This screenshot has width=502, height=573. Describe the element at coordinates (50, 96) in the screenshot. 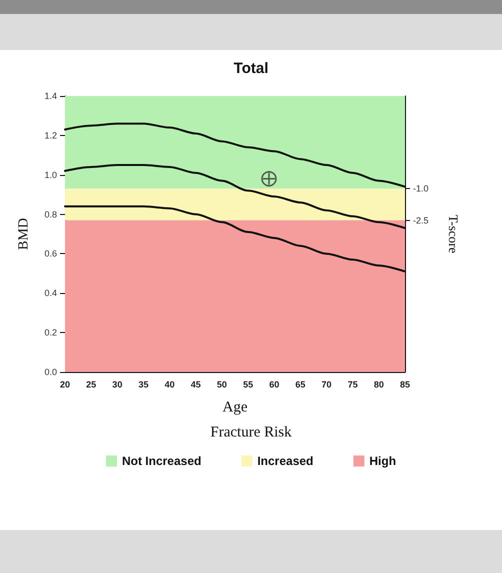

I see `y-tick-label: 1.4` at that location.